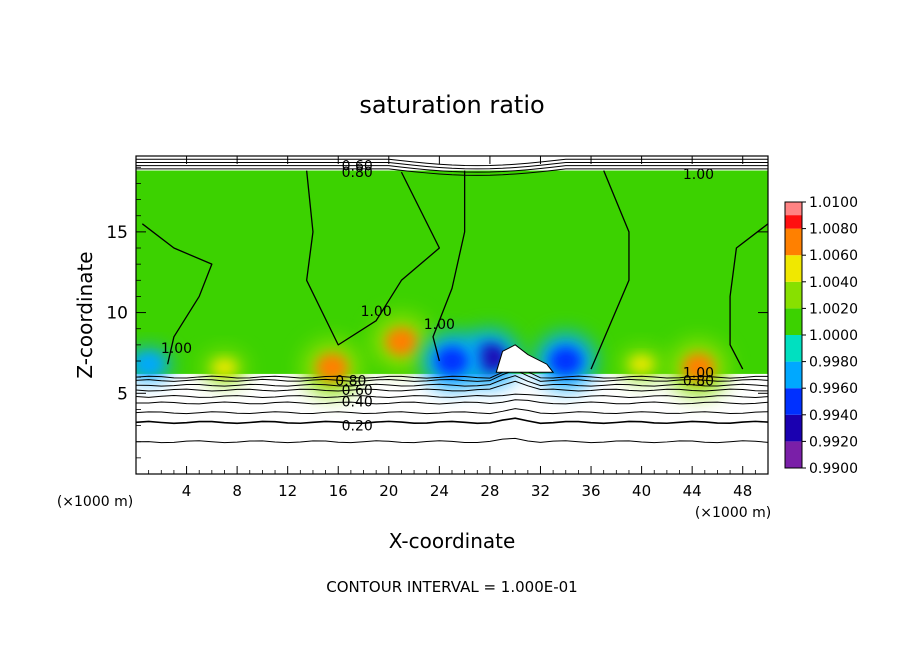 The width and height of the screenshot is (904, 654). What do you see at coordinates (833, 230) in the screenshot?
I see `colorbar-label: 1.0080` at bounding box center [833, 230].